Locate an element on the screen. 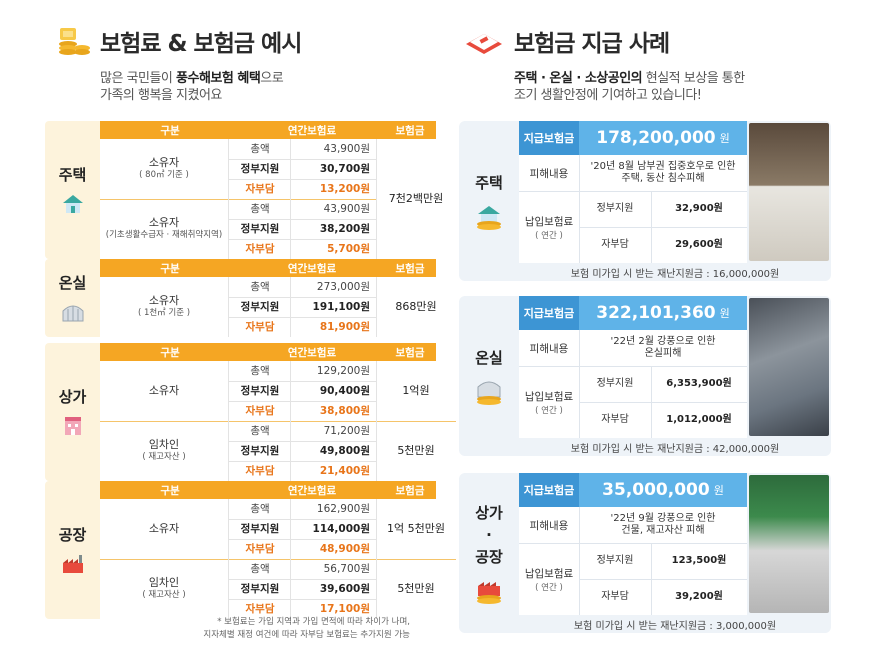 The image size is (872, 661). premium-amount-self: 5,700원 is located at coordinates (348, 249).